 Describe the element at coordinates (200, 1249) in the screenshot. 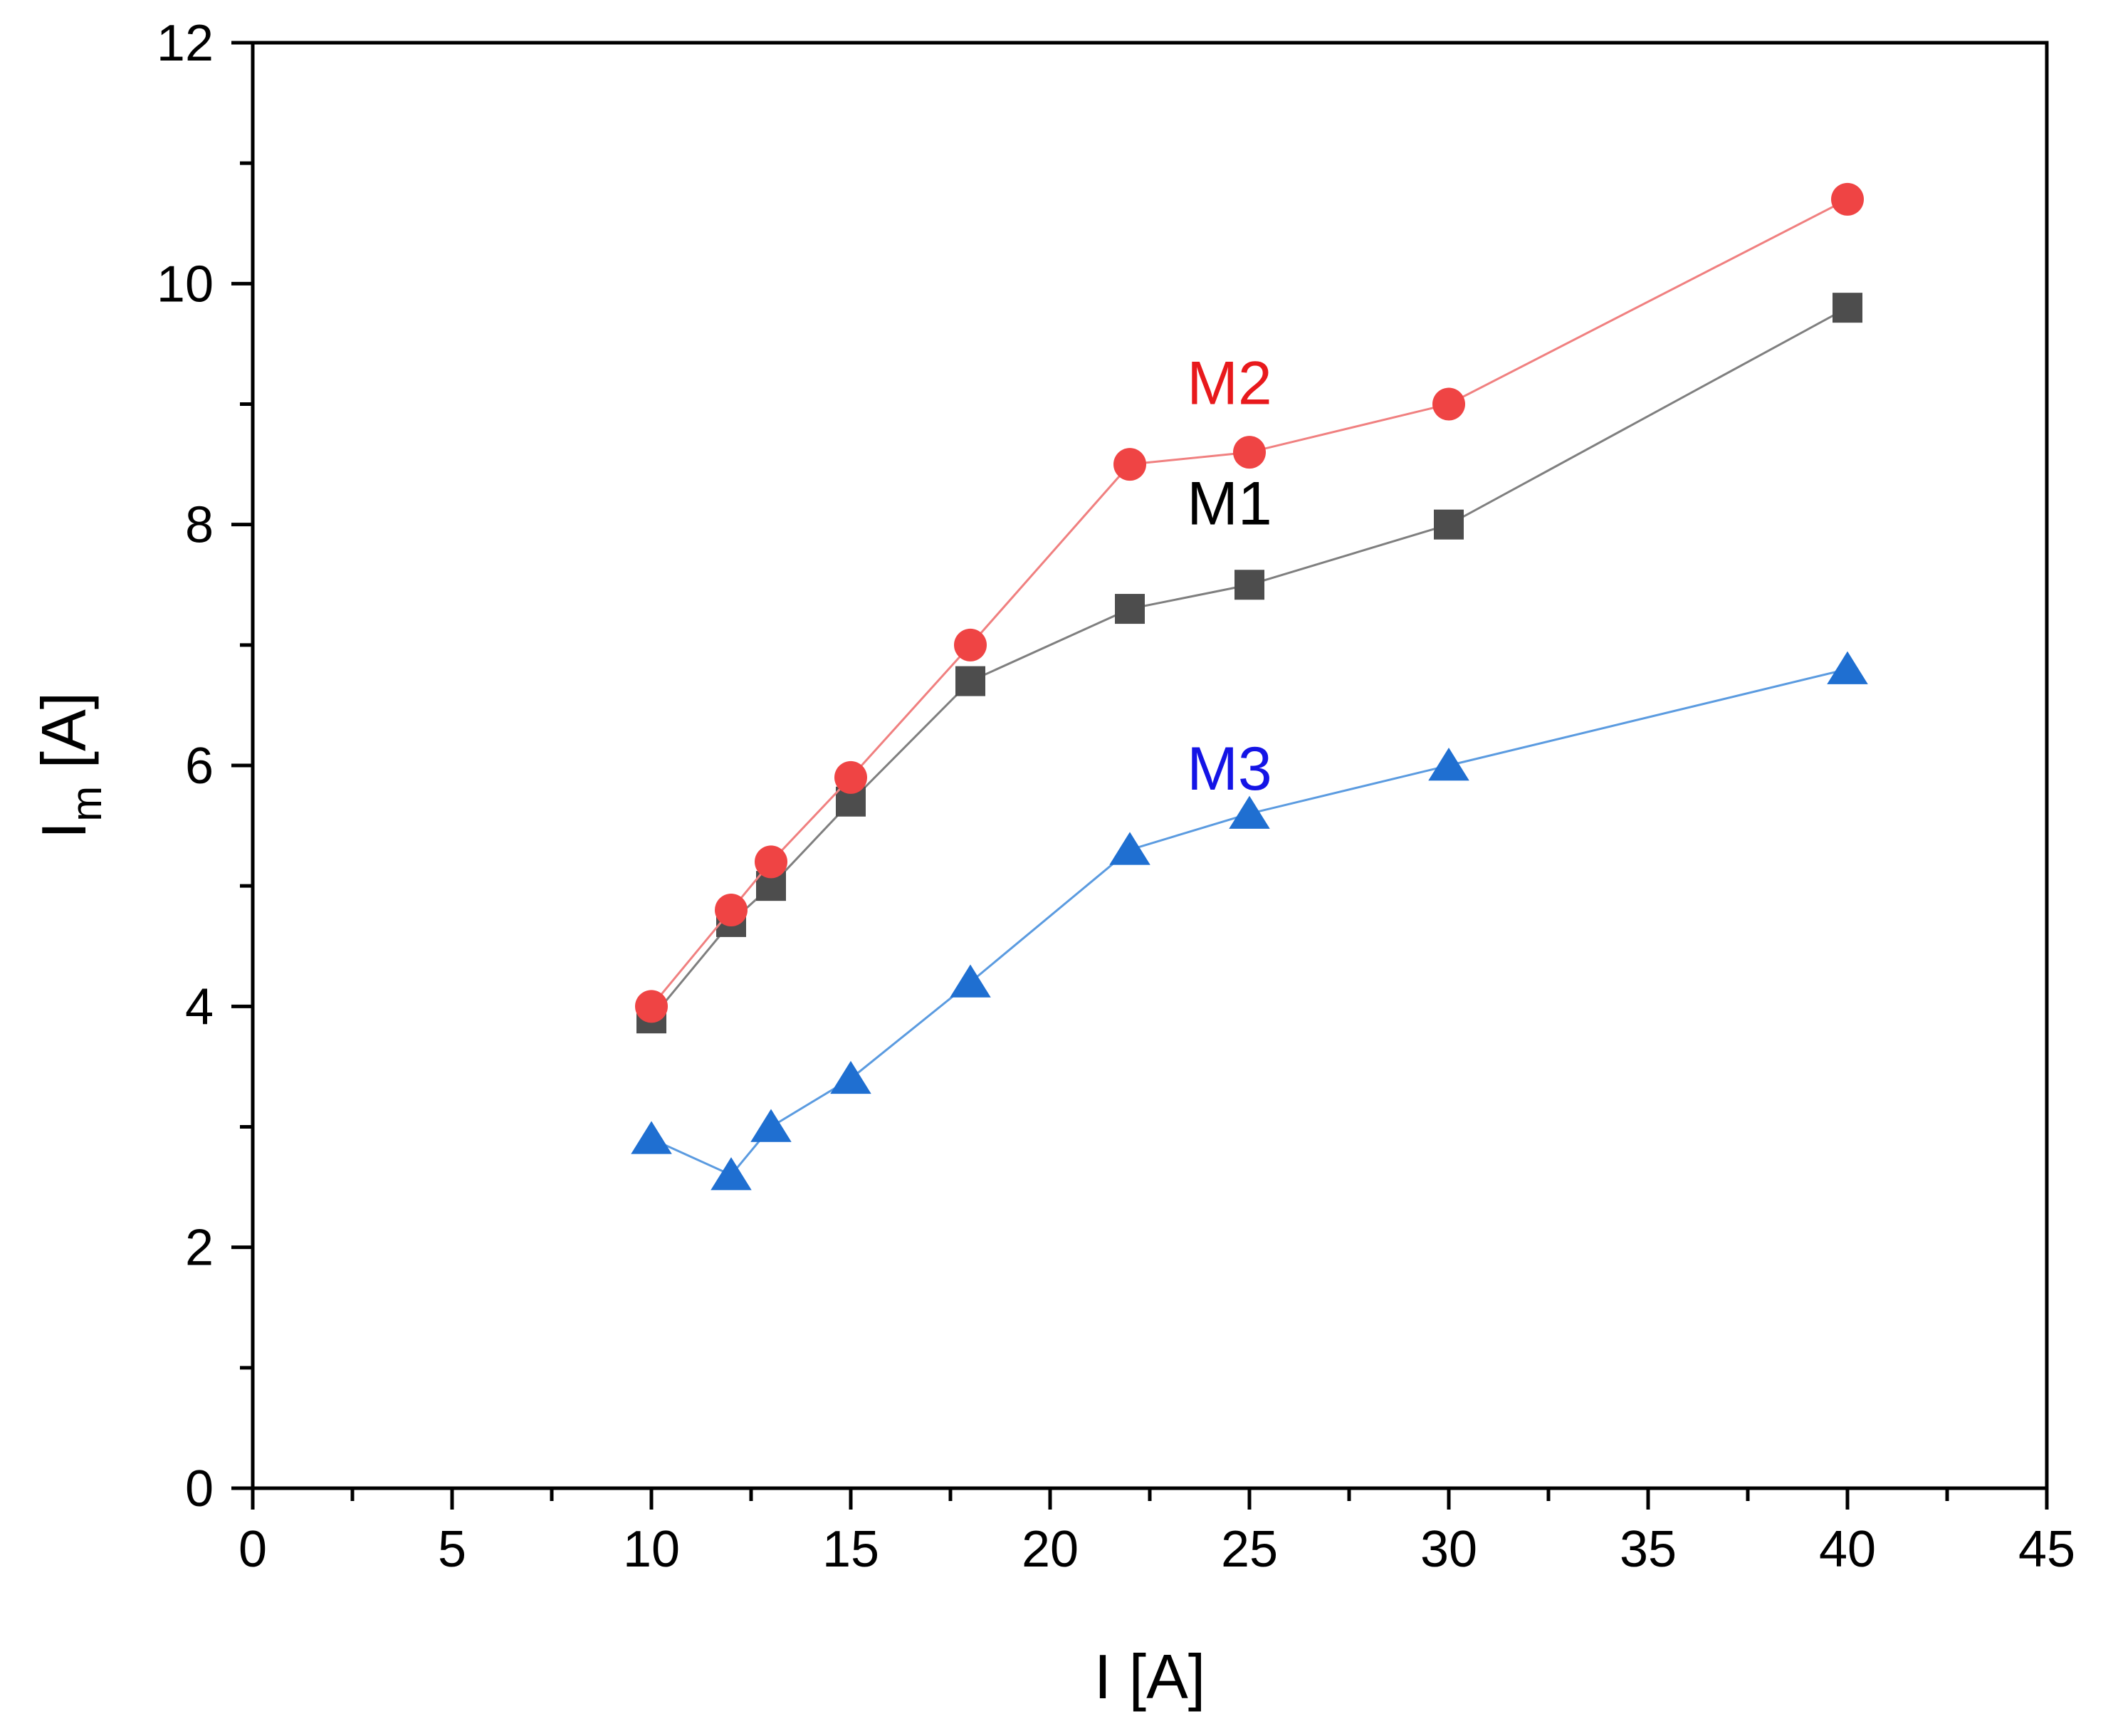

I see `y-tick-label: 2` at that location.